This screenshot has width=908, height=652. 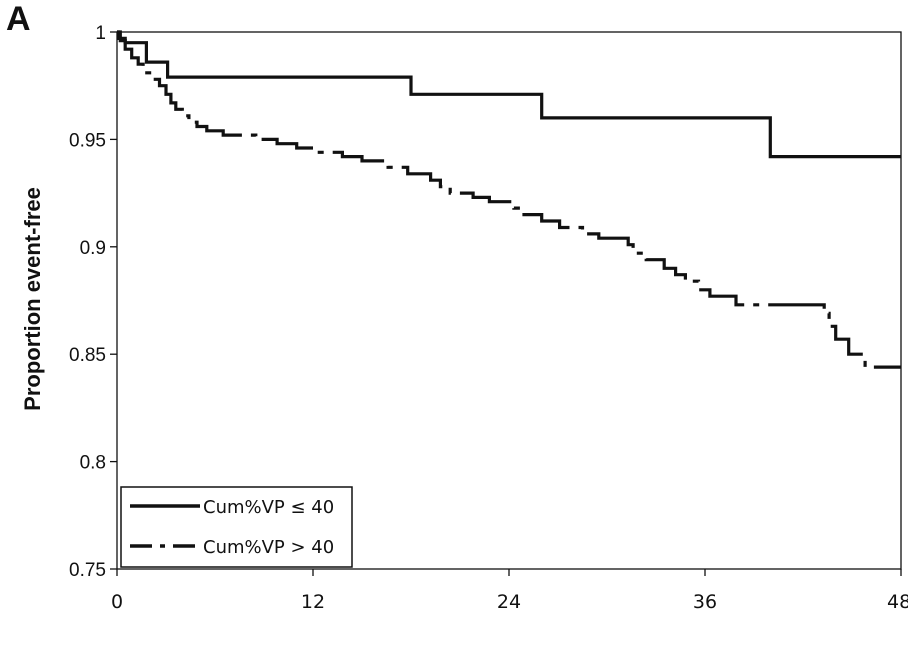 What do you see at coordinates (87, 355) in the screenshot?
I see `y-tick-label: 0.85` at bounding box center [87, 355].